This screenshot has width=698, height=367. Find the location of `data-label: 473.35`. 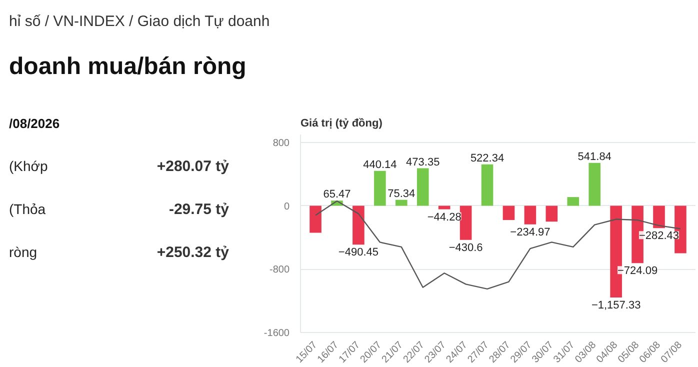

data-label: 473.35 is located at coordinates (423, 162).